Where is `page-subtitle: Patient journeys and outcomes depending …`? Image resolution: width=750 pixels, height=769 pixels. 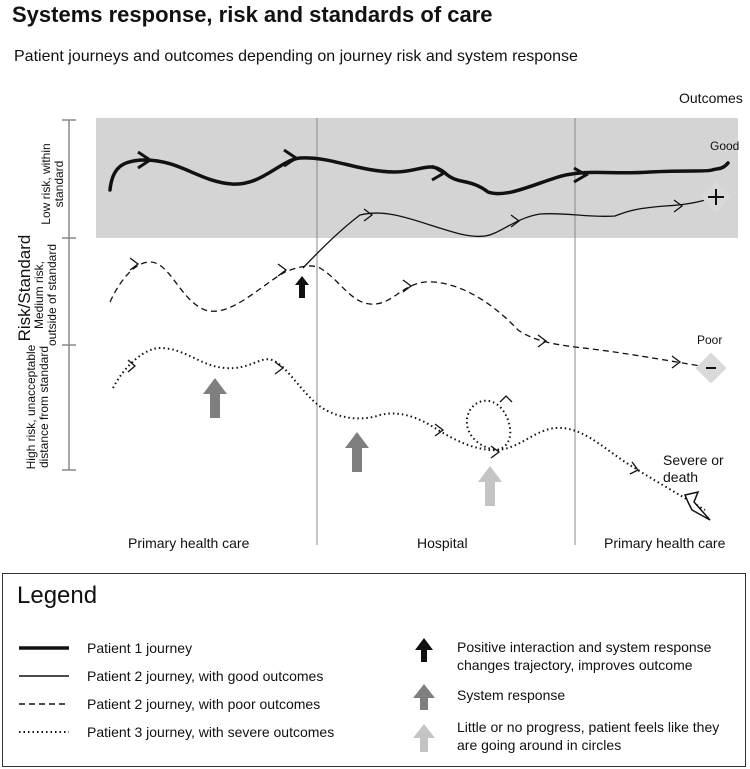 page-subtitle: Patient journeys and outcomes depending … is located at coordinates (296, 56).